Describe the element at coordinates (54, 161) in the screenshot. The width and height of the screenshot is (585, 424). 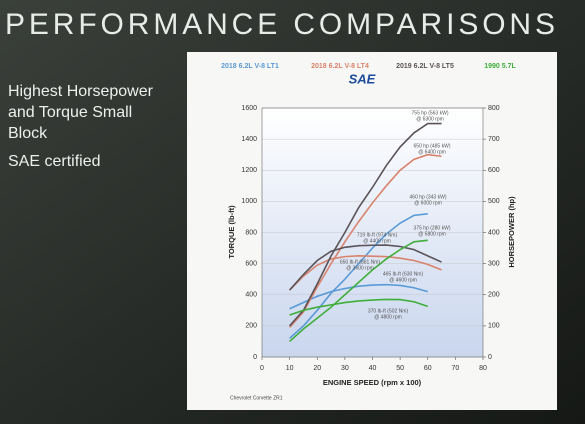
I see `bullet: SAE certified` at that location.